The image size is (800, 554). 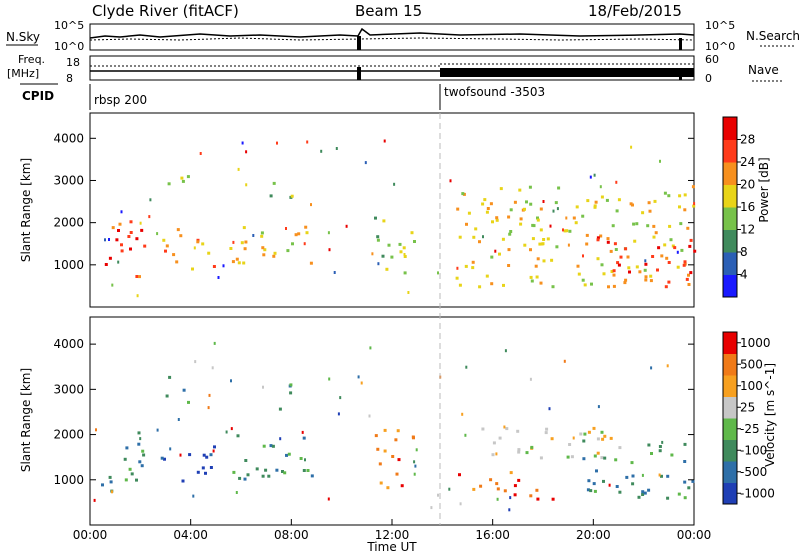 I want to click on velocity-cbar-label: Velocity [m s^-1], so click(x=770, y=415).